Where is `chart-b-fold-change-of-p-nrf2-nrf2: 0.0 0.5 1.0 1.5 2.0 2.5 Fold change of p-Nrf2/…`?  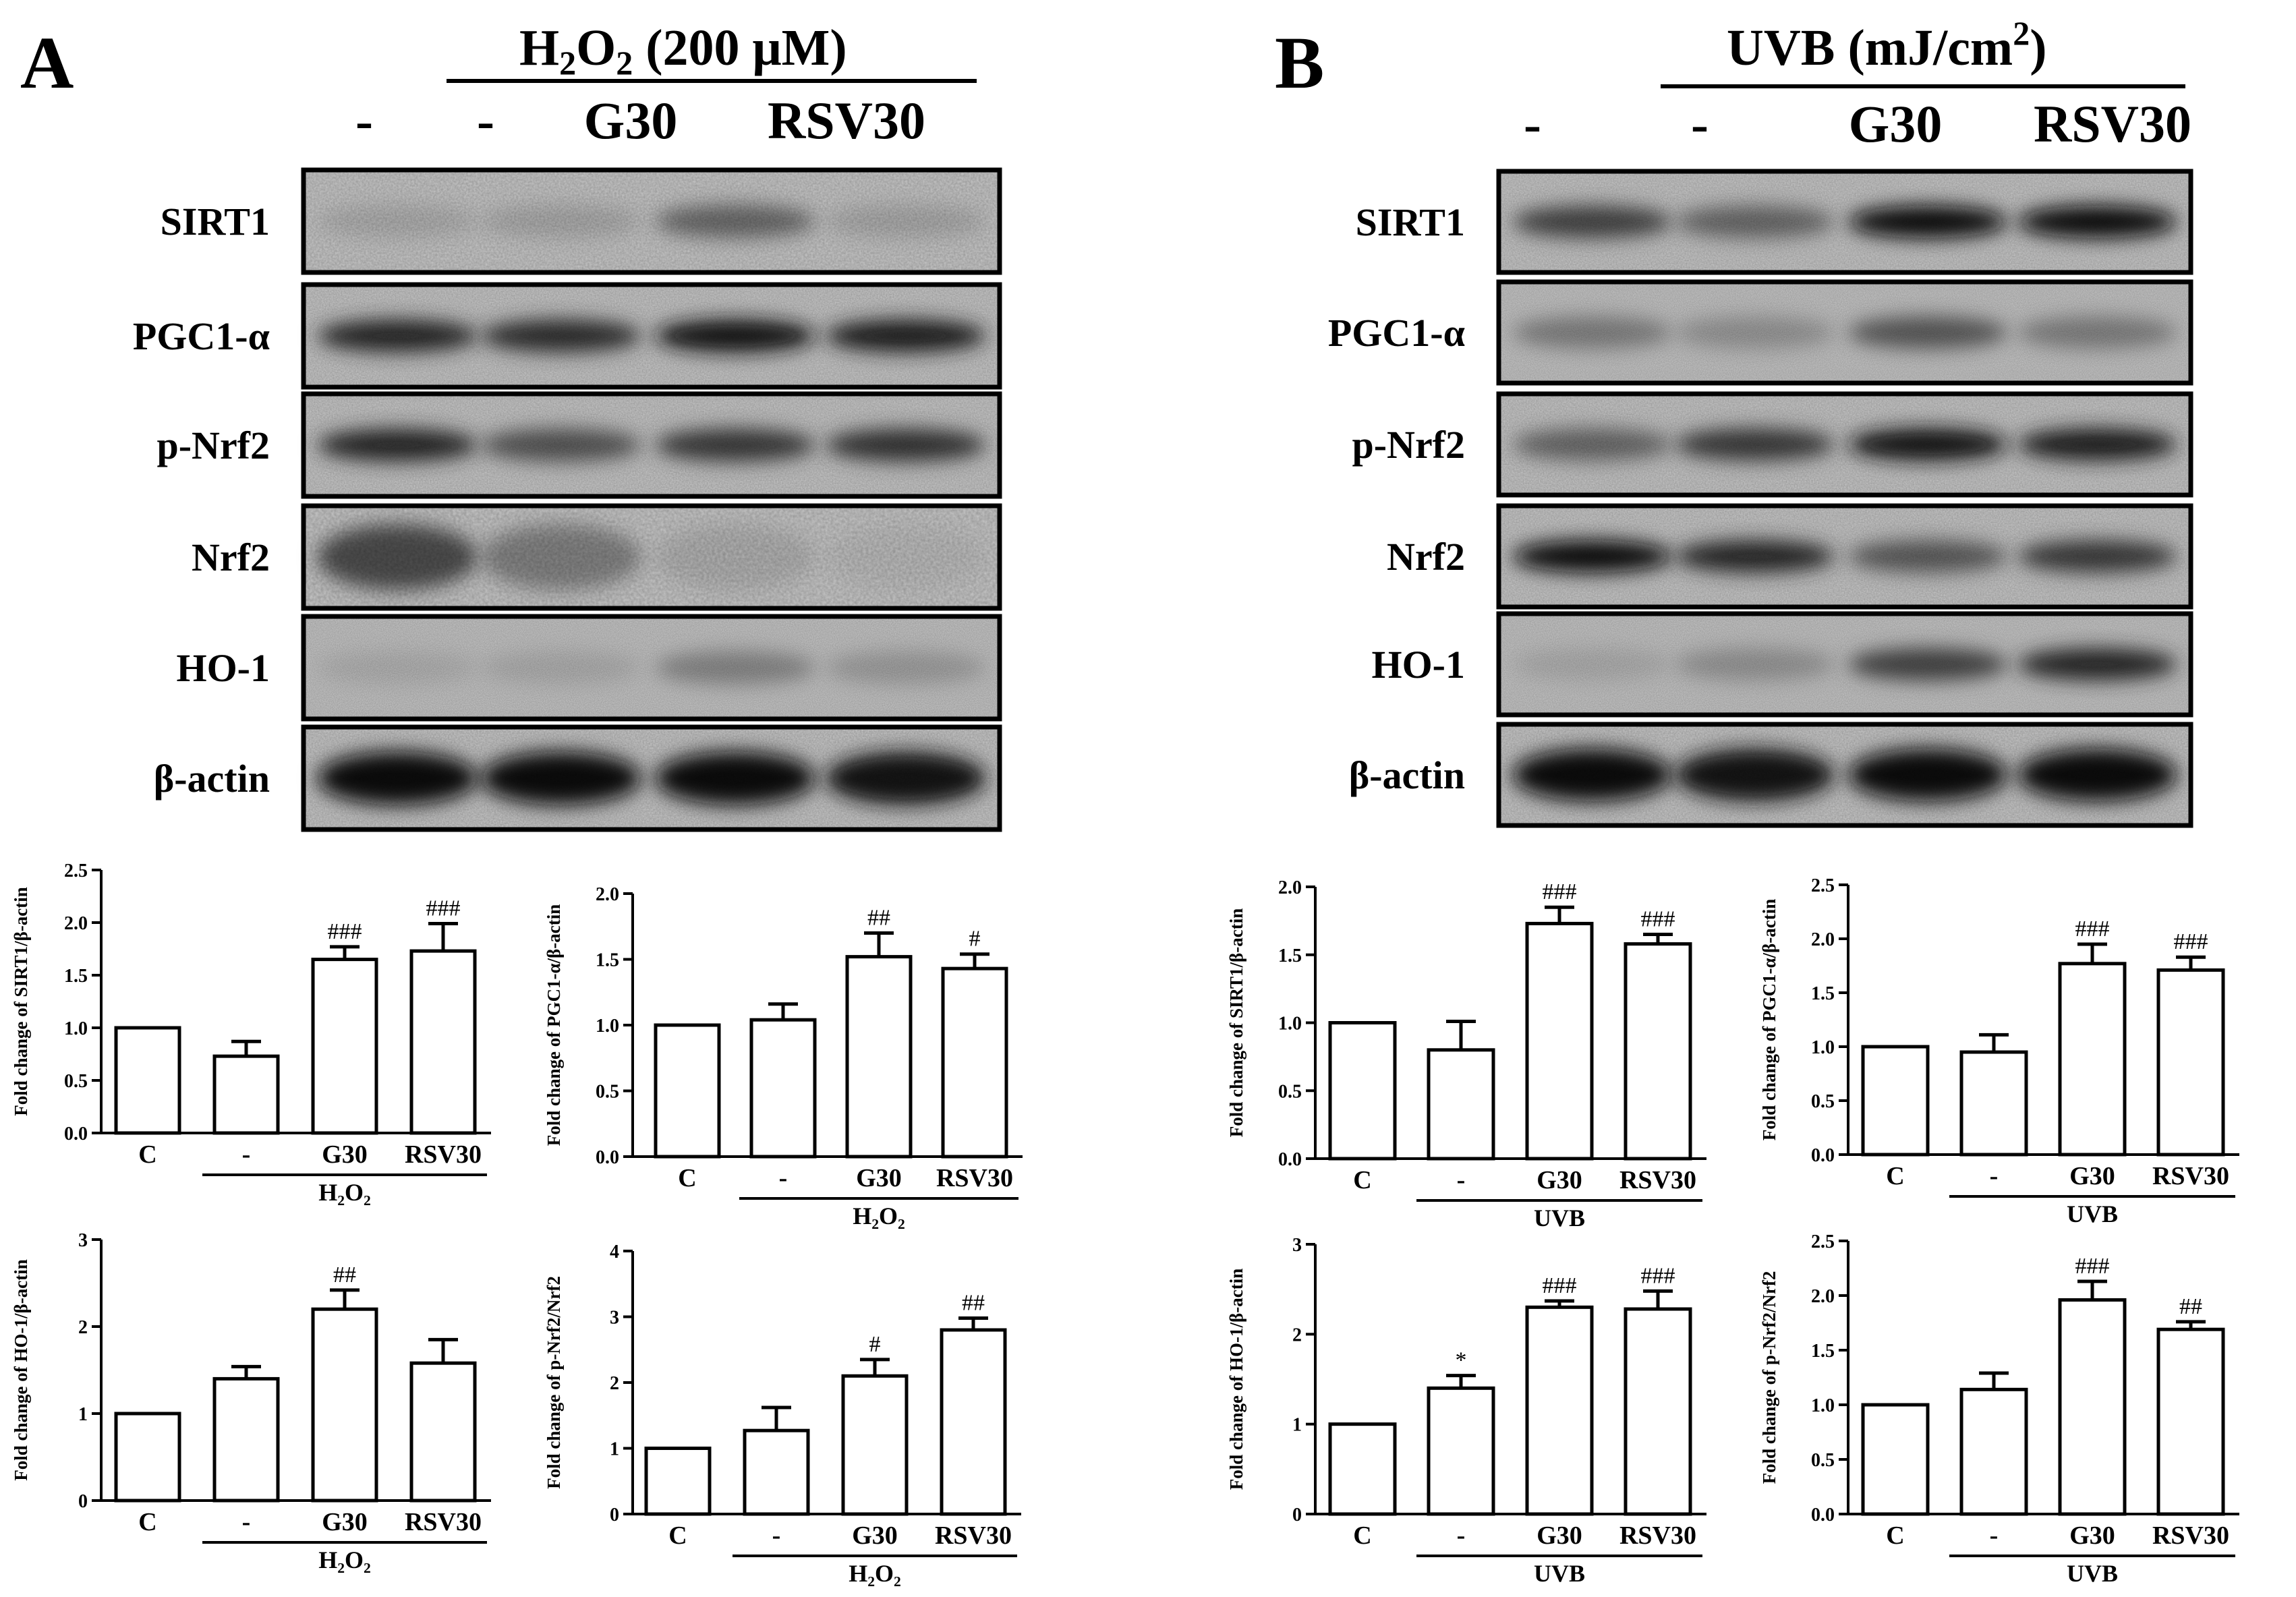 chart-b-fold-change-of-p-nrf2-nrf2: 0.0 0.5 1.0 1.5 2.0 2.5 Fold change of p-Nrf2/… is located at coordinates (1999, 1409).